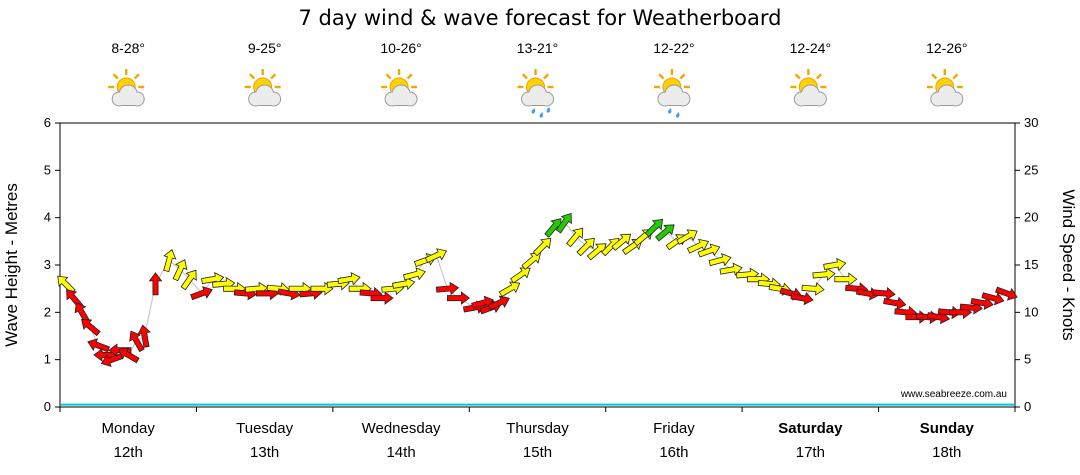 The width and height of the screenshot is (1080, 475). Describe the element at coordinates (1068, 264) in the screenshot. I see `right-axis-title: Wind Speed - Knots` at that location.